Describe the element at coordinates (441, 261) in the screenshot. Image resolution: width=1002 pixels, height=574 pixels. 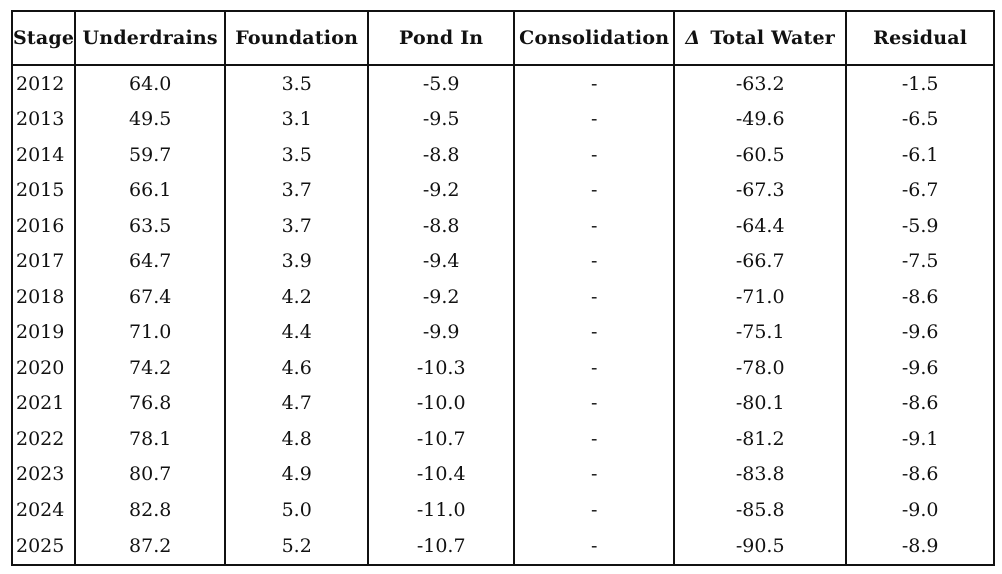
I see `cell-pond-in: -9.4` at that location.